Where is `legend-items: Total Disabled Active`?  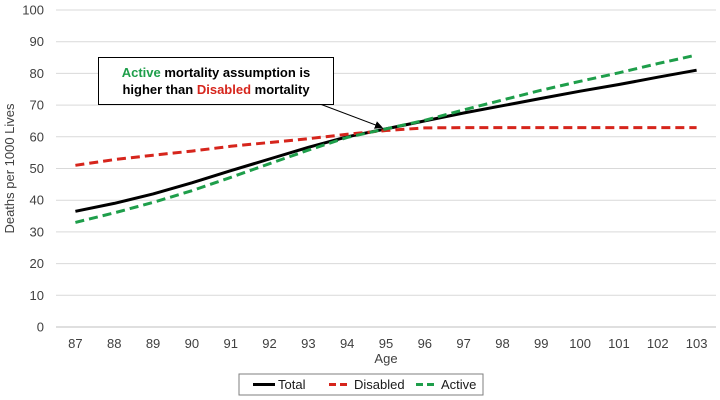
legend-items: Total Disabled Active is located at coordinates (364, 384).